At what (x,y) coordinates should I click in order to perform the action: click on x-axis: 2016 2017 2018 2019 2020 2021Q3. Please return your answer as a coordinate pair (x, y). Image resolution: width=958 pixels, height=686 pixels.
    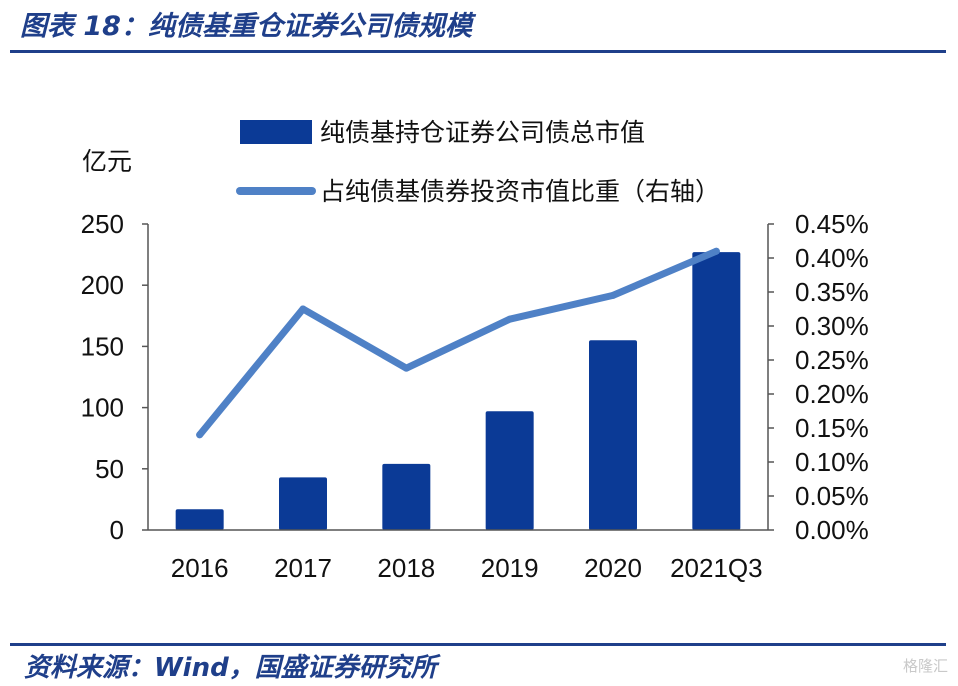
    Looking at the image, I should click on (458, 556).